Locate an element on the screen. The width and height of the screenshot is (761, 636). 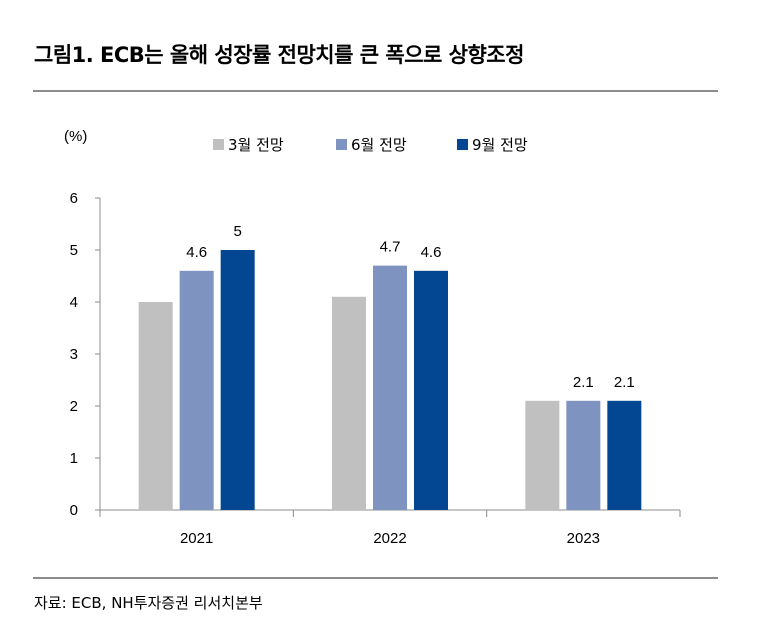
data-label: 4.7 is located at coordinates (390, 247).